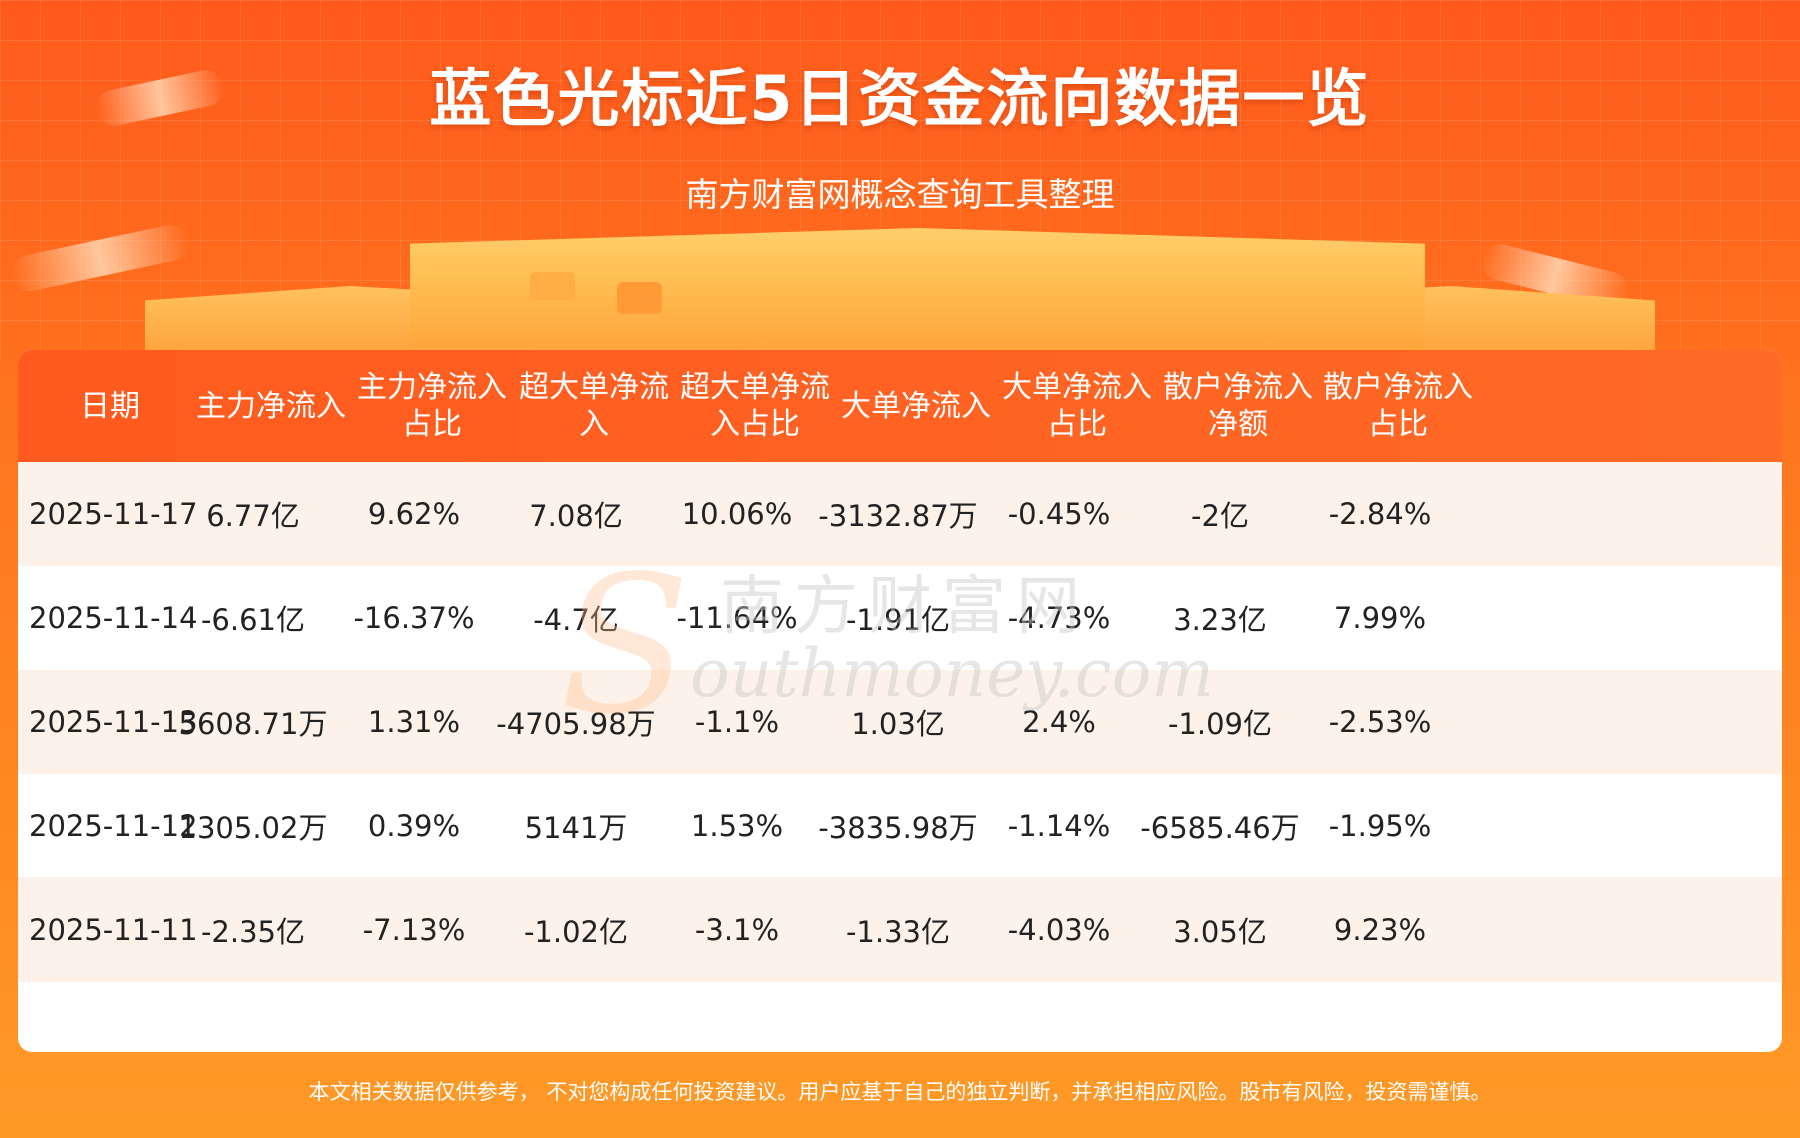  I want to click on table-cell: -3.1%, so click(737, 929).